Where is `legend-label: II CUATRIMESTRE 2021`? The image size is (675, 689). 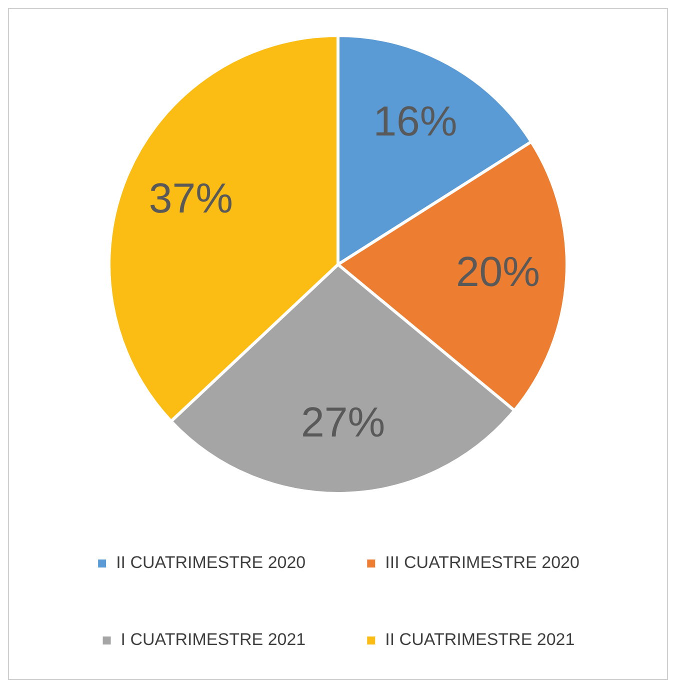 legend-label: II CUATRIMESTRE 2021 is located at coordinates (480, 640).